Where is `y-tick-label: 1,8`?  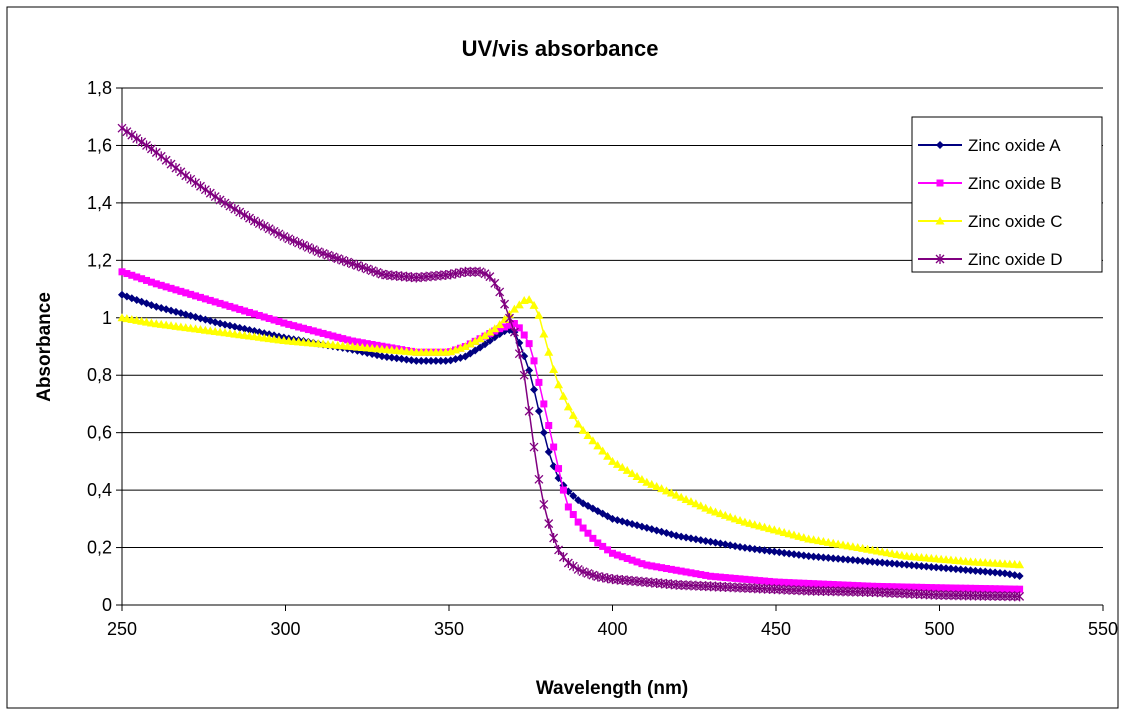 y-tick-label: 1,8 is located at coordinates (99, 88).